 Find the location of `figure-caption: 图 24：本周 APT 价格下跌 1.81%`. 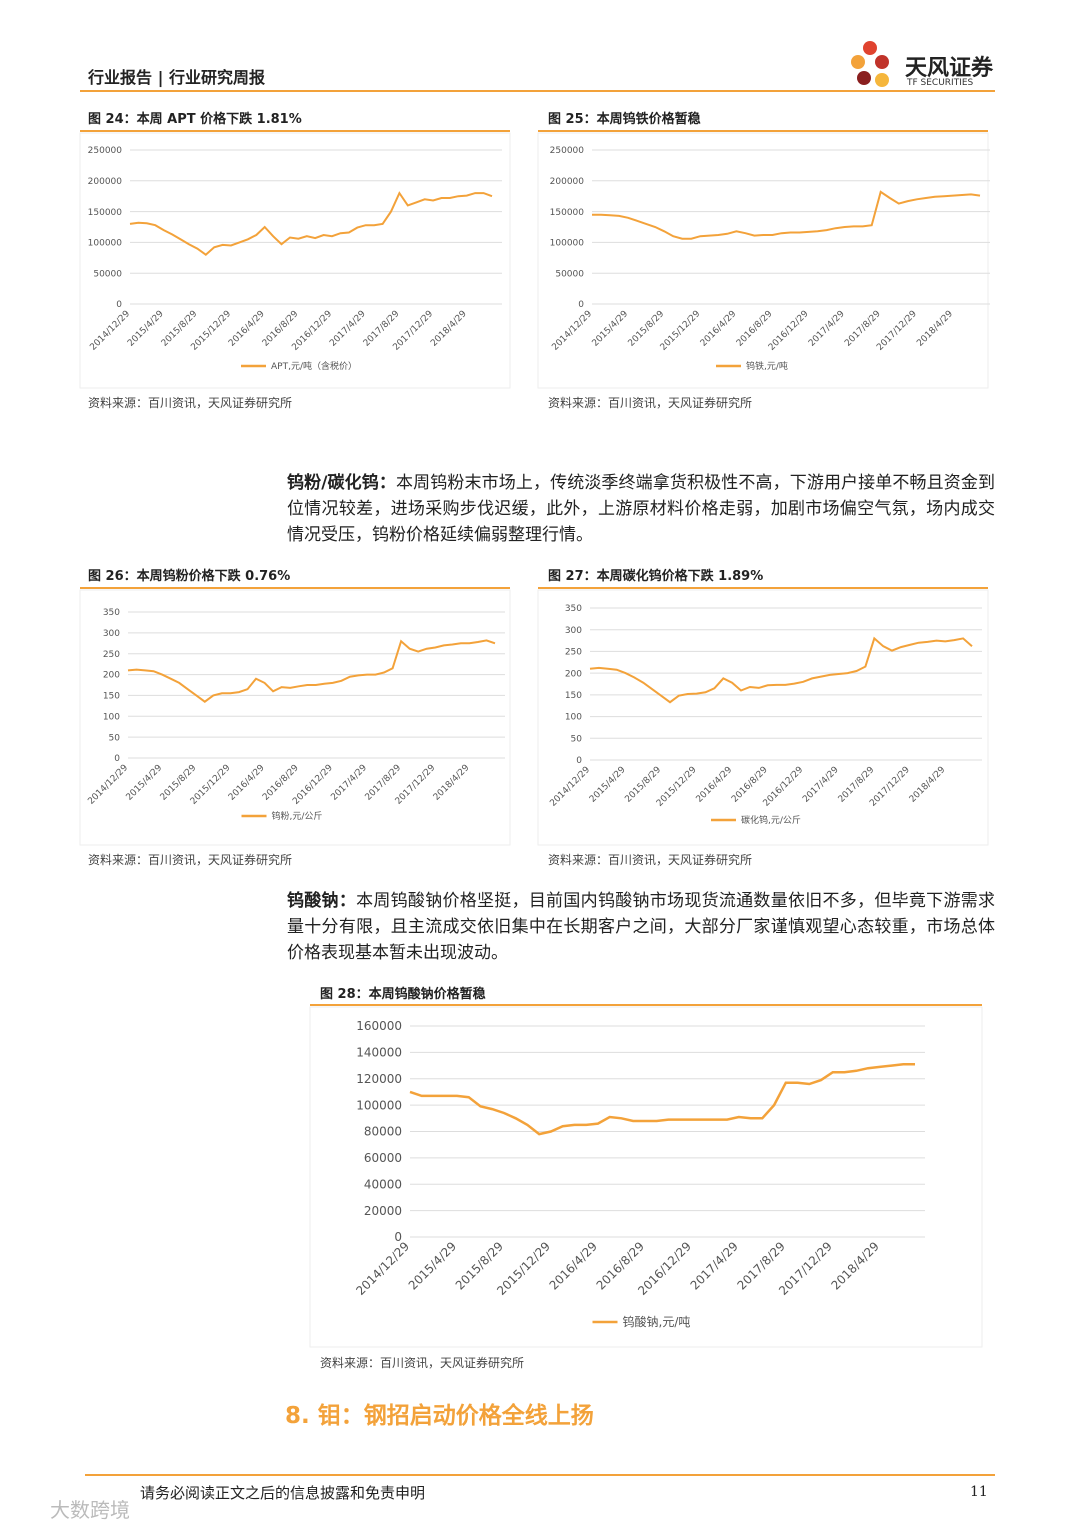

figure-caption: 图 24：本周 APT 价格下跌 1.81% is located at coordinates (195, 119).